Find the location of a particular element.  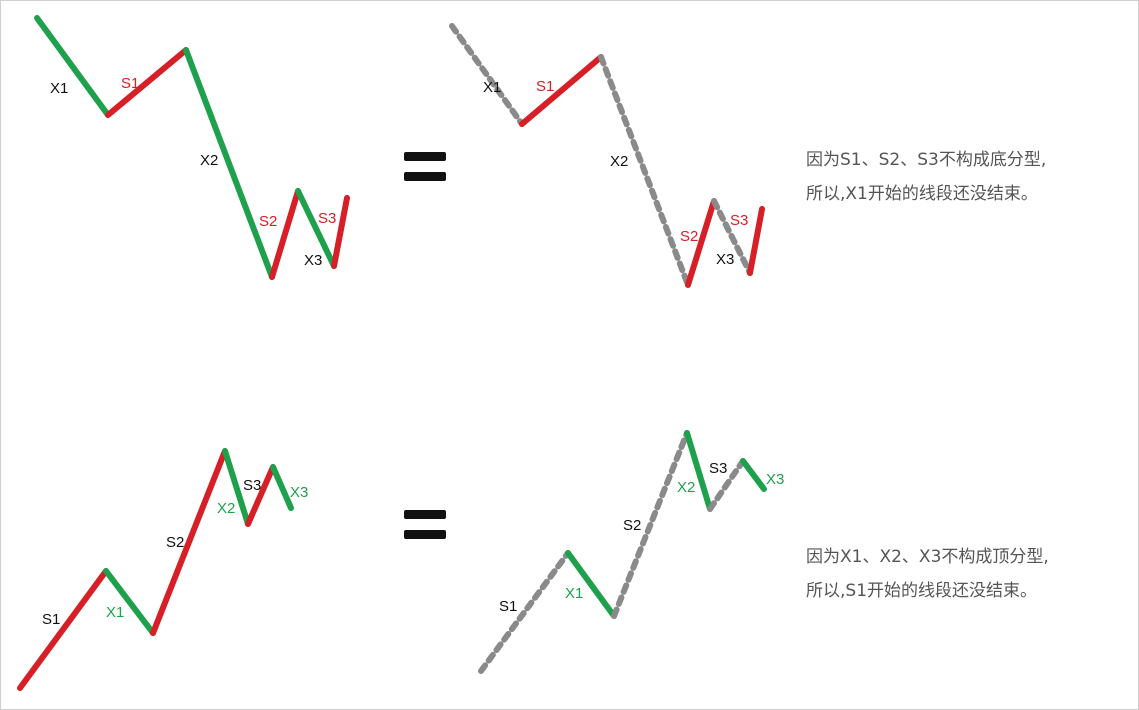

bottom-explanation-line1: 因为X1、X2、X3不构成顶分型, is located at coordinates (927, 557).